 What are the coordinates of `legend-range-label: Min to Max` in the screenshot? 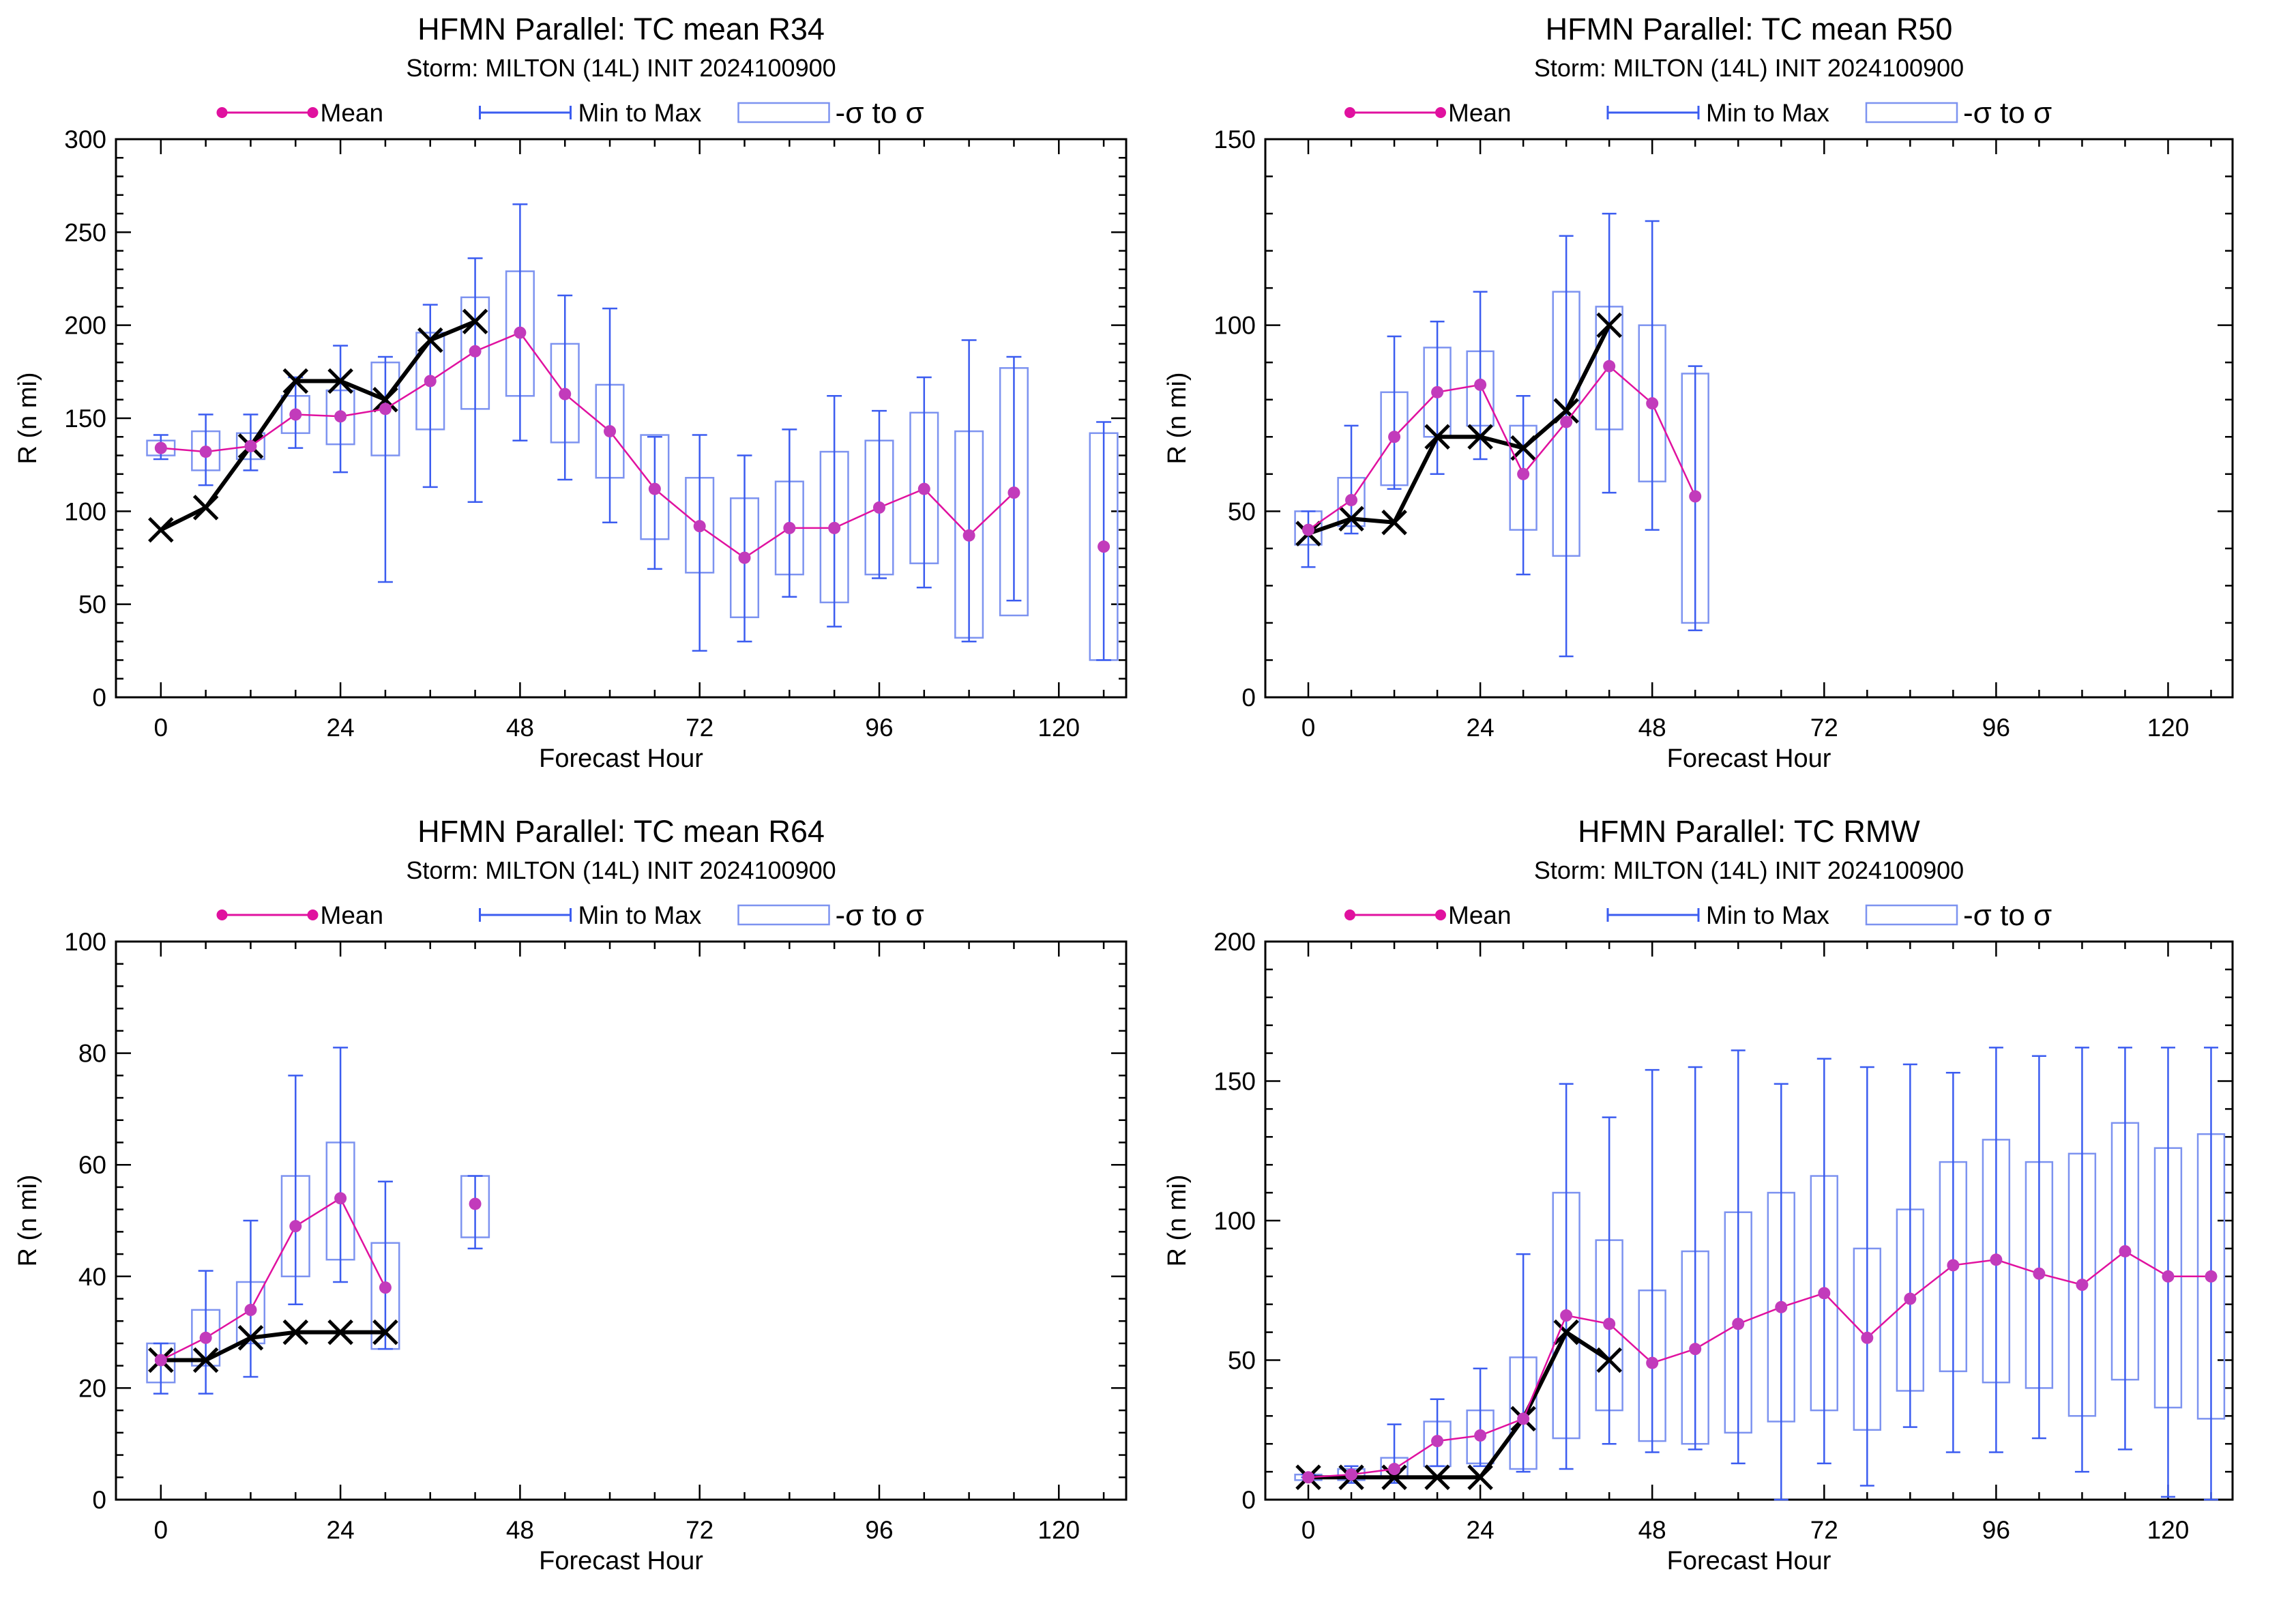 It's located at (1768, 915).